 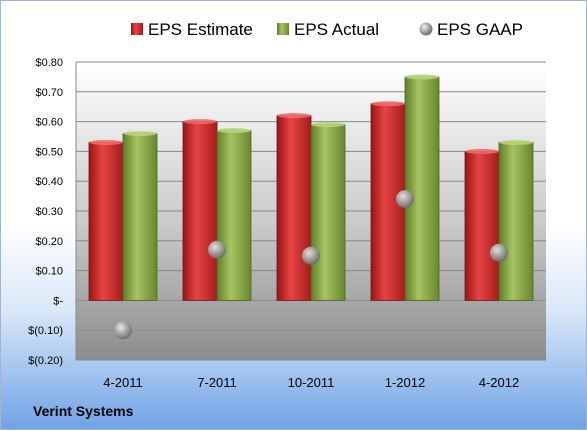 I want to click on x-tick-label: 10-2011, so click(x=311, y=382).